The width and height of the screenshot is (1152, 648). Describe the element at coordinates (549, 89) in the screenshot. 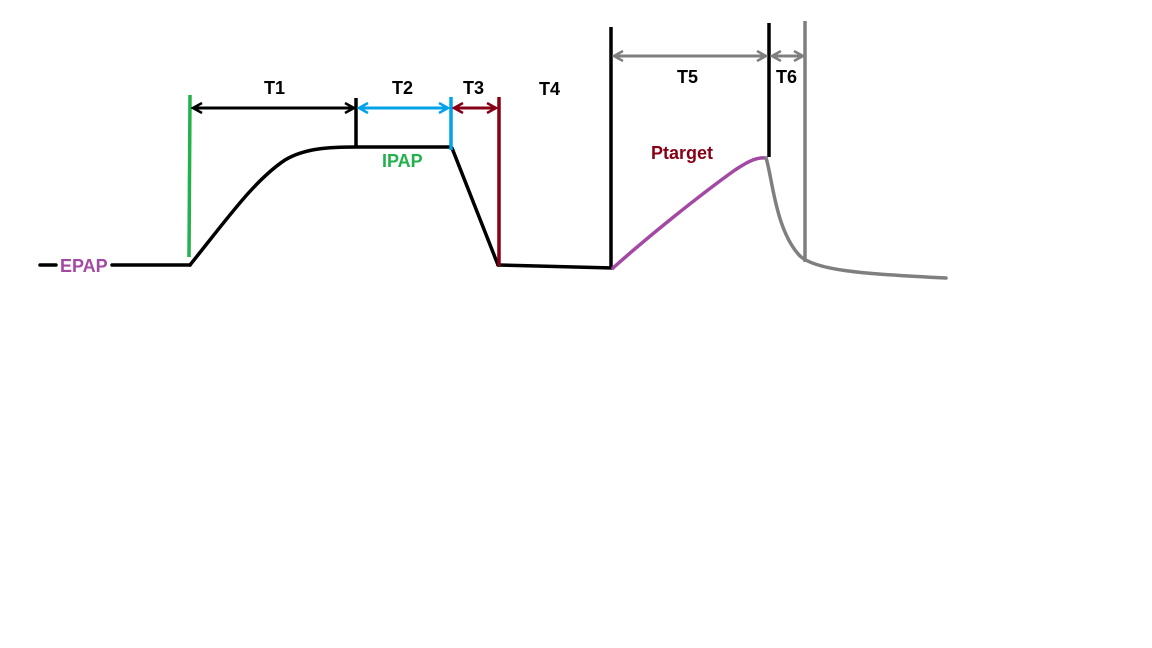

I see `t4-label: T4` at that location.